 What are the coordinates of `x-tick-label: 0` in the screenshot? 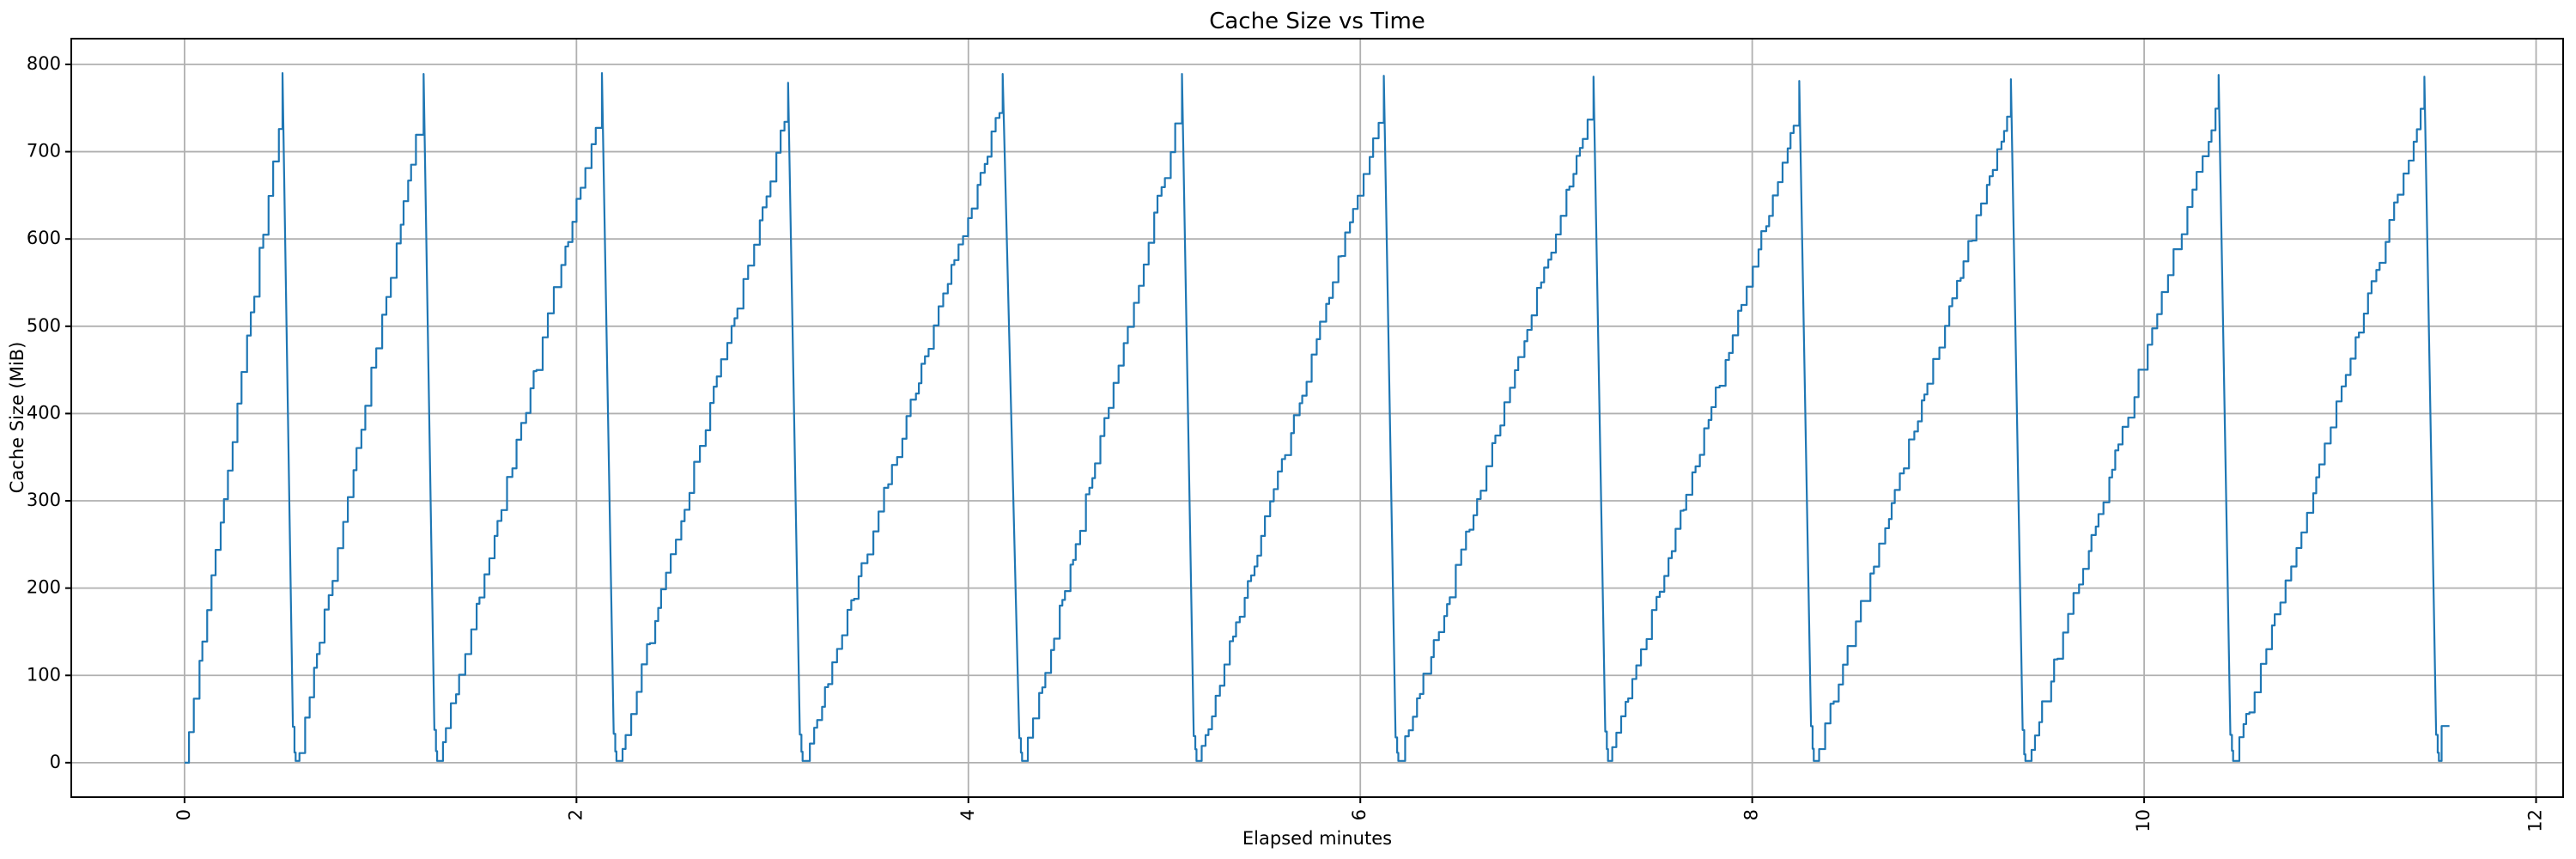 It's located at (183, 814).